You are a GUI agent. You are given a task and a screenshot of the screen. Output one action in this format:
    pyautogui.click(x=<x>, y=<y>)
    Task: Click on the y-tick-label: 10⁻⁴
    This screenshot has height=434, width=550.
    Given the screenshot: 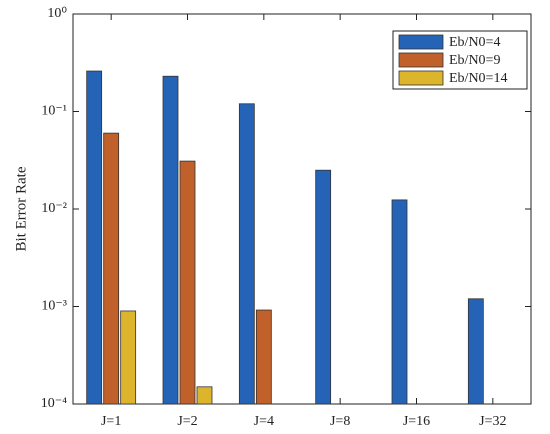 What is the action you would take?
    pyautogui.click(x=54, y=403)
    